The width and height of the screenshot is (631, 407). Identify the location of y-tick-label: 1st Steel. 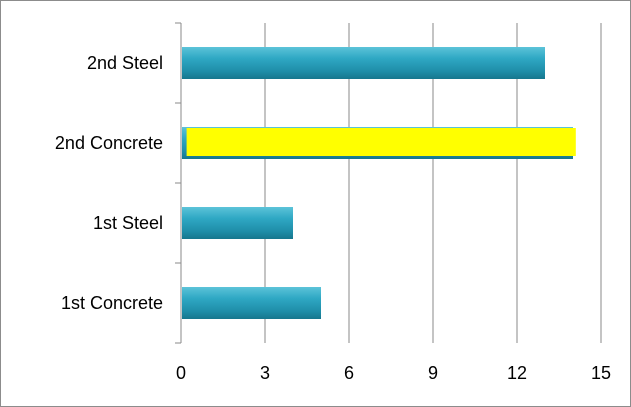
(128, 223).